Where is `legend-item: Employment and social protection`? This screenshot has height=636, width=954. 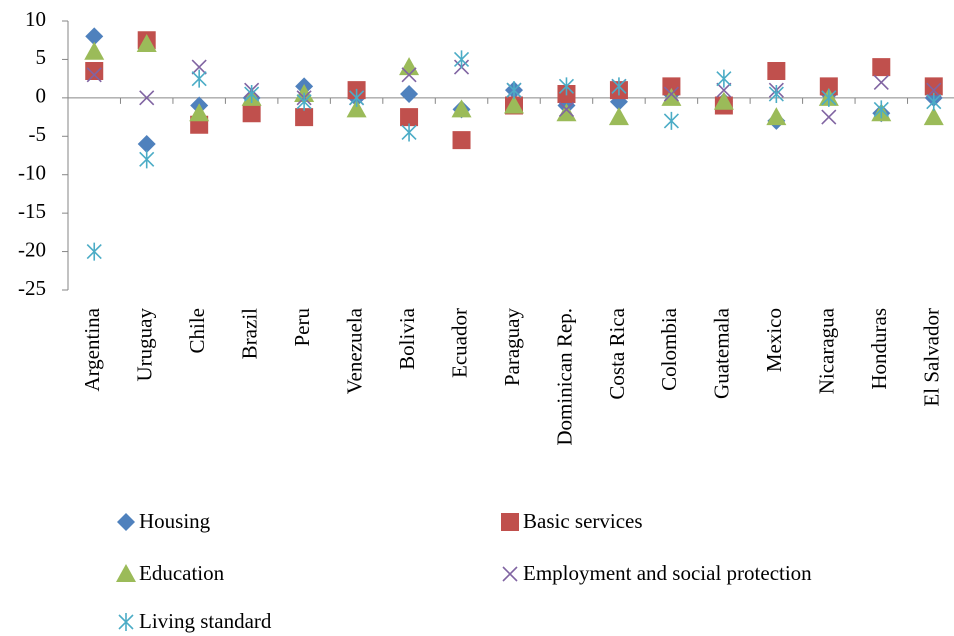
legend-item: Employment and social protection is located at coordinates (657, 573).